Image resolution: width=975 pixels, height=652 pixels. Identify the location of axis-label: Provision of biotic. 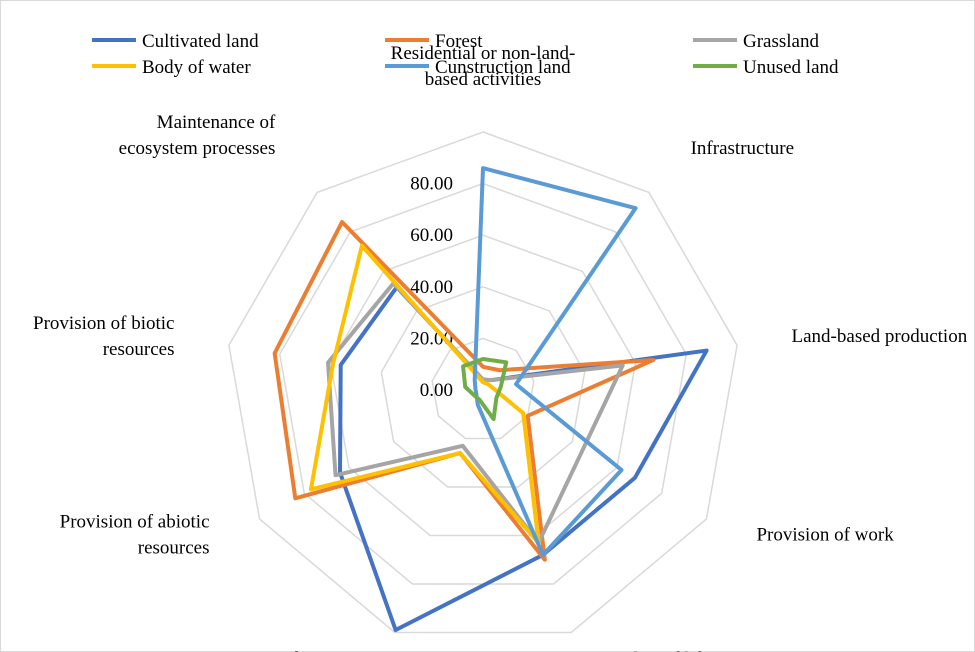
(103, 323).